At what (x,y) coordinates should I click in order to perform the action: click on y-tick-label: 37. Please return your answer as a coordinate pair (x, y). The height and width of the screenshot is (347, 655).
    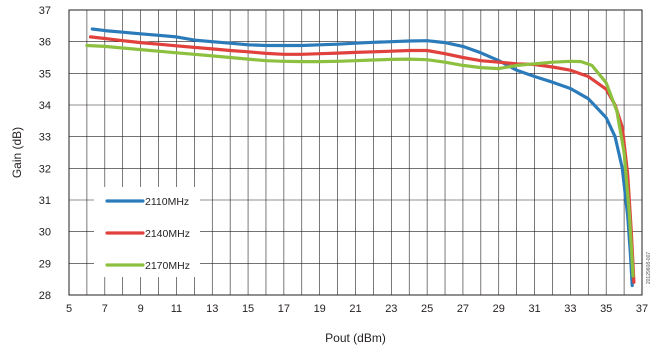
    Looking at the image, I should click on (45, 11).